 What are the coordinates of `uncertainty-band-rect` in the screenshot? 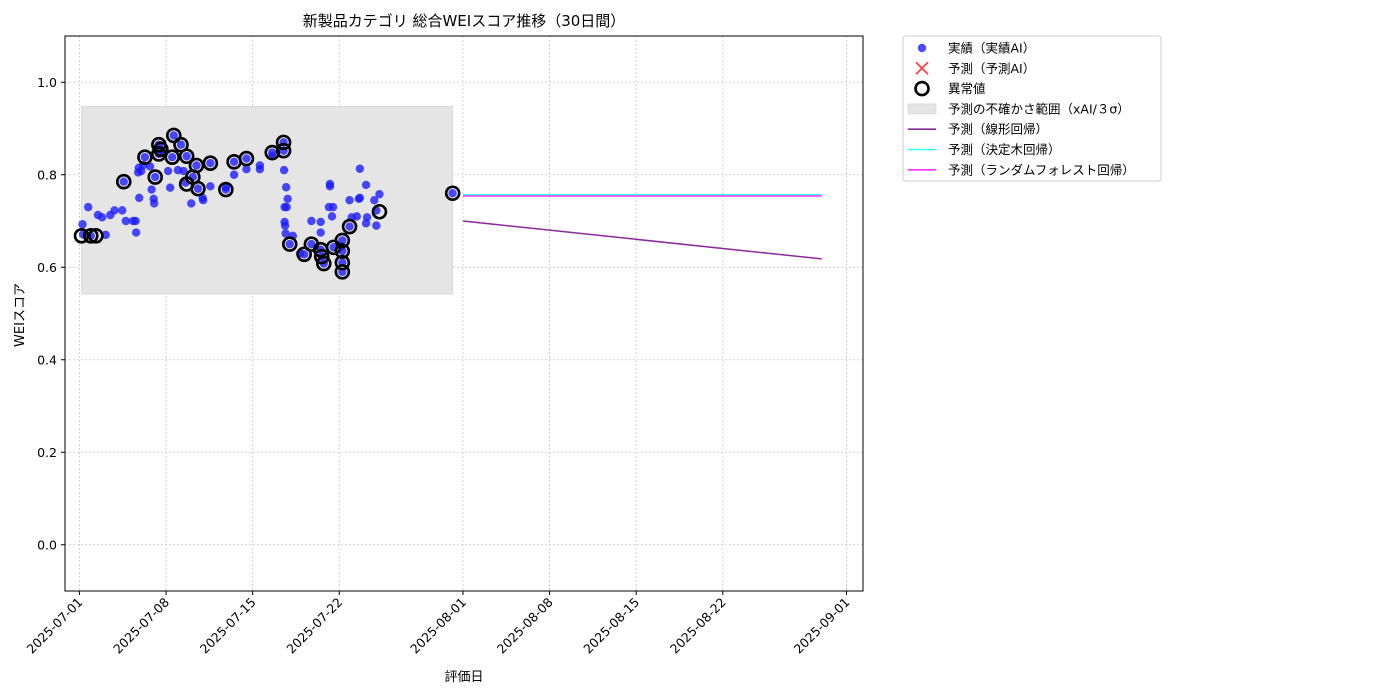 It's located at (267, 200).